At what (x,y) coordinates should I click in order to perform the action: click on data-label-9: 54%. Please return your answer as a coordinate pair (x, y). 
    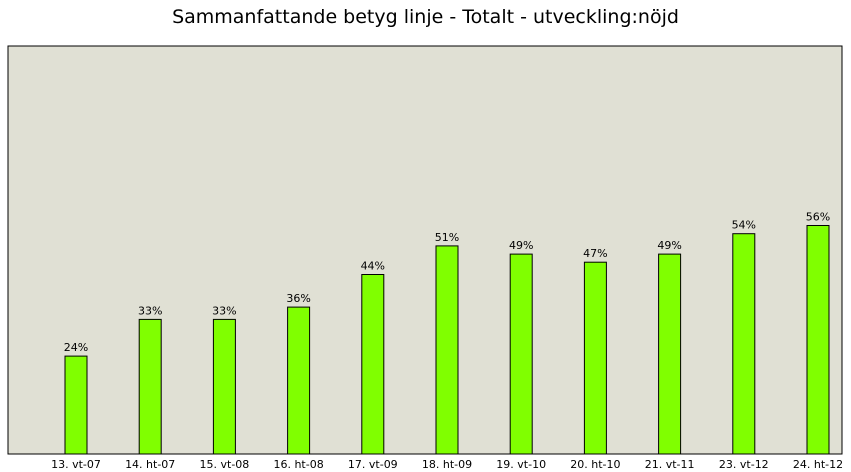
    Looking at the image, I should click on (744, 225).